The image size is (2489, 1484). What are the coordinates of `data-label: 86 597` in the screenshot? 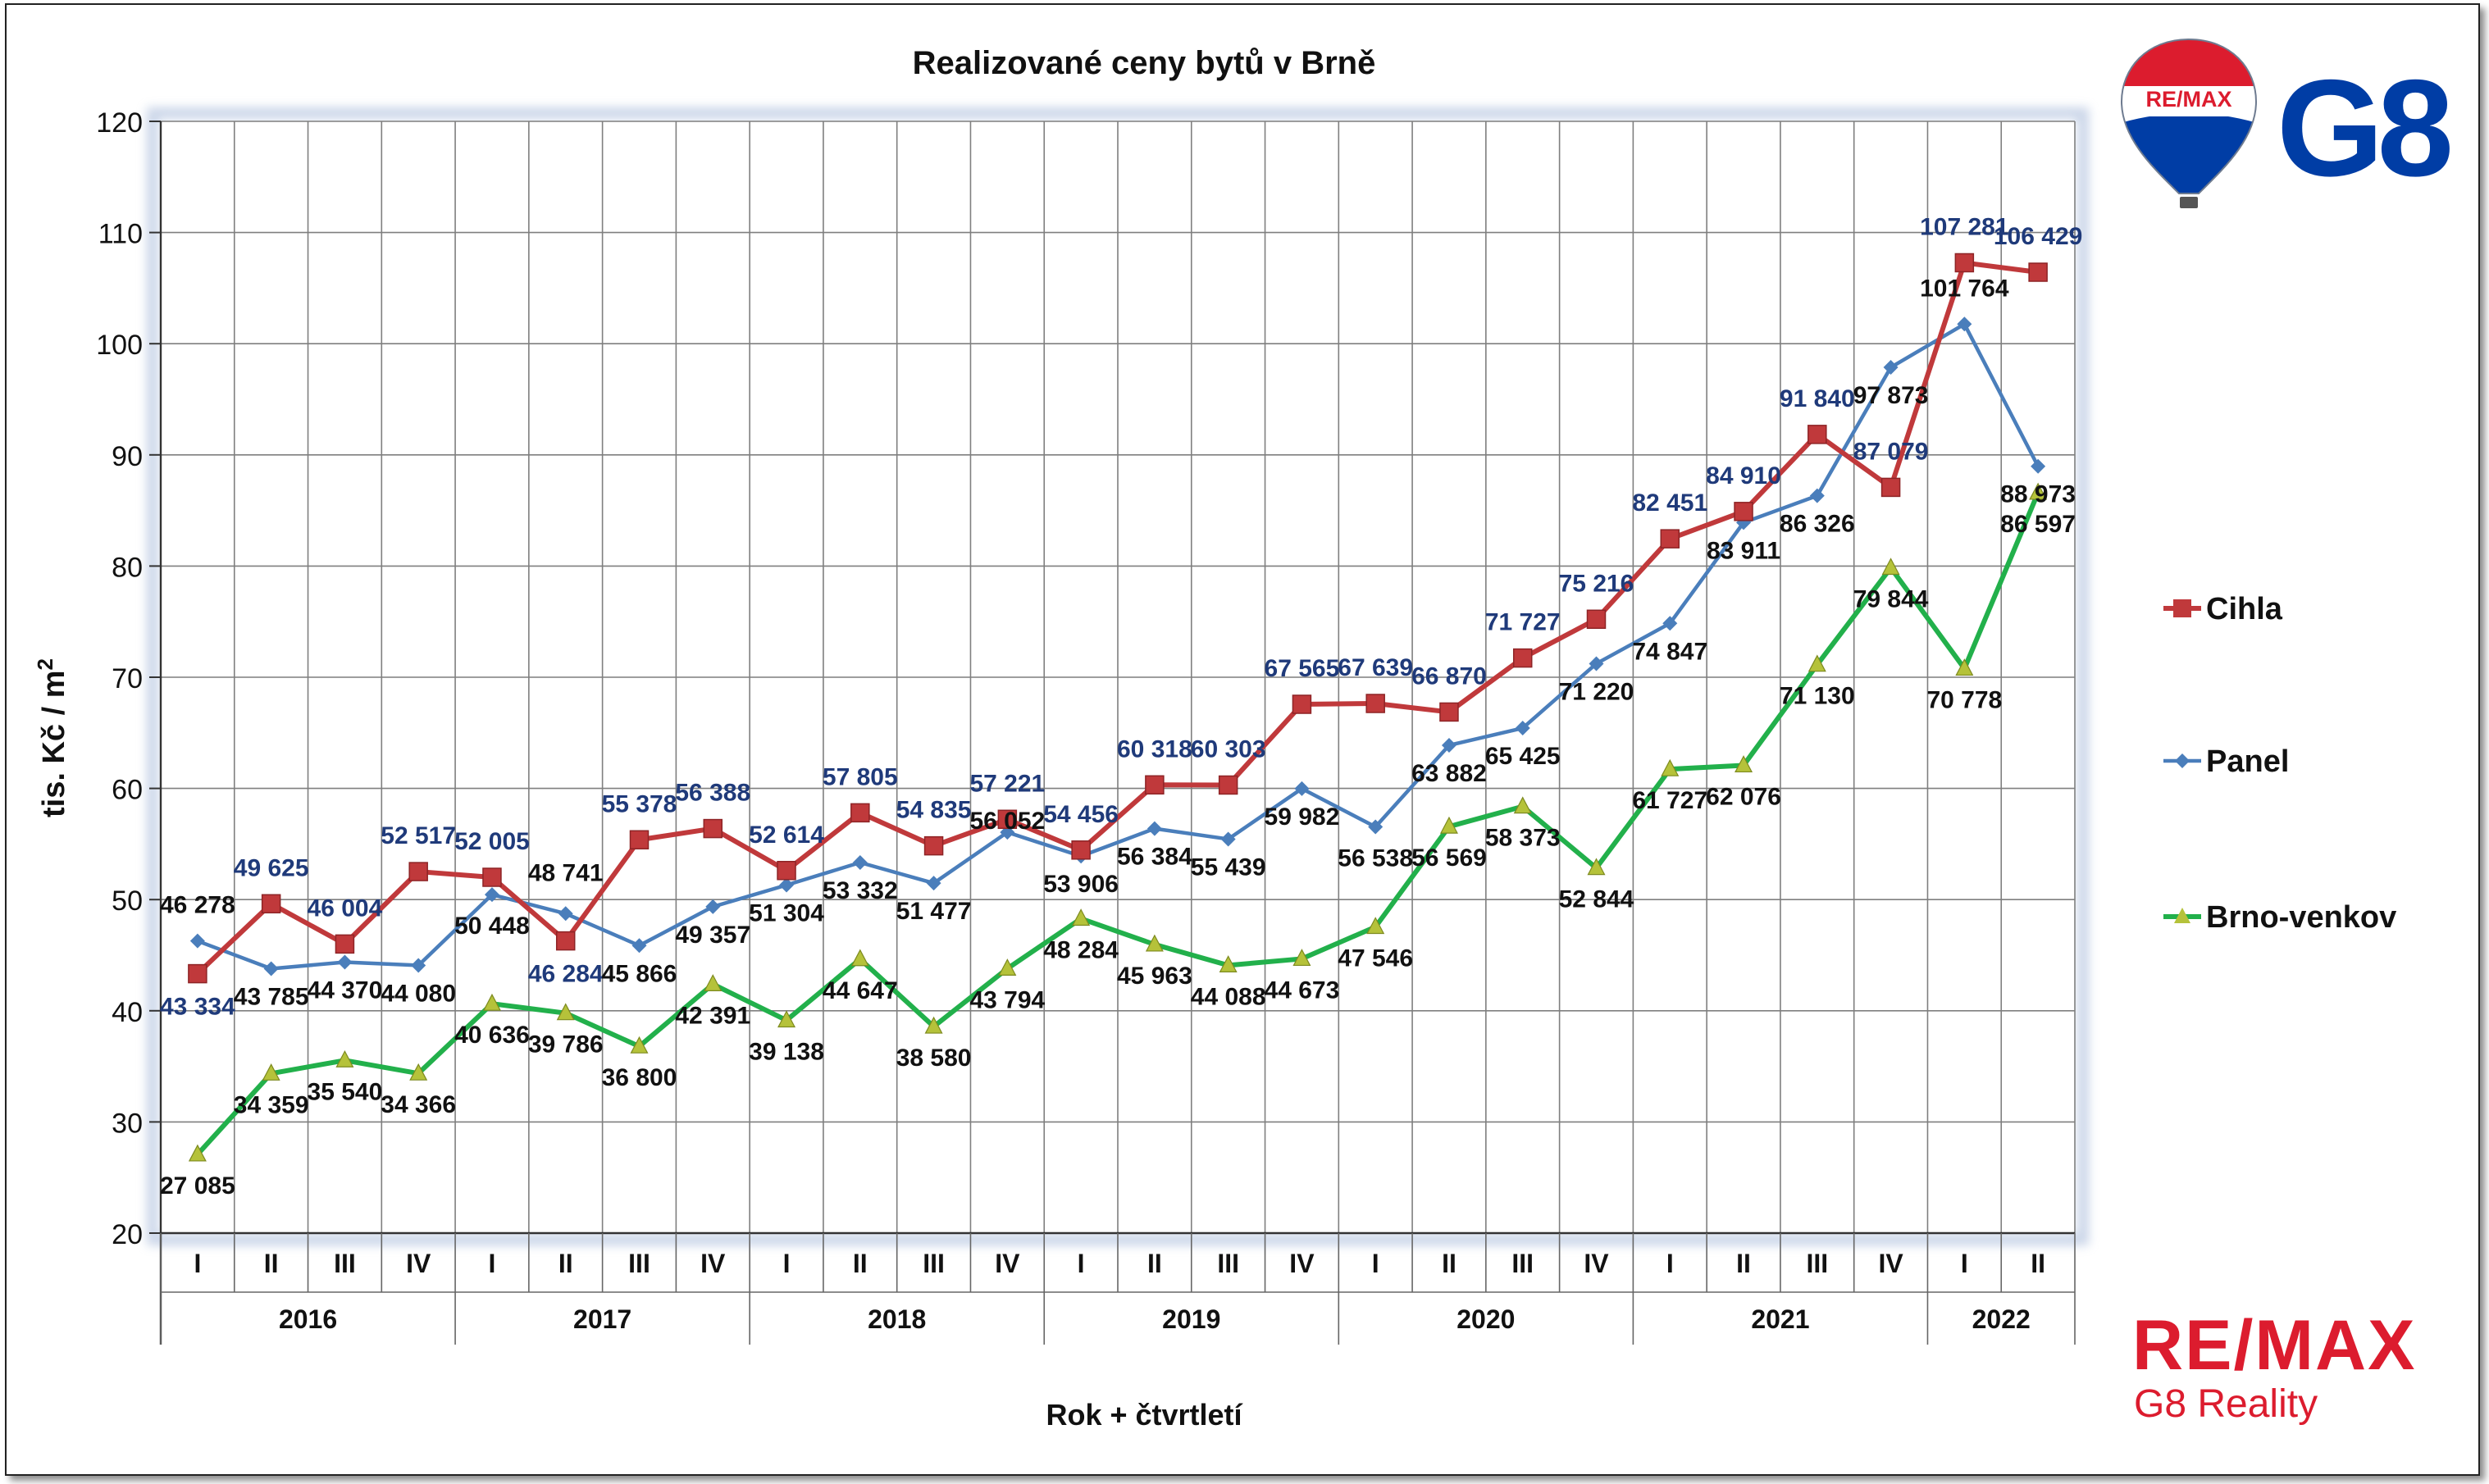 It's located at (2038, 524).